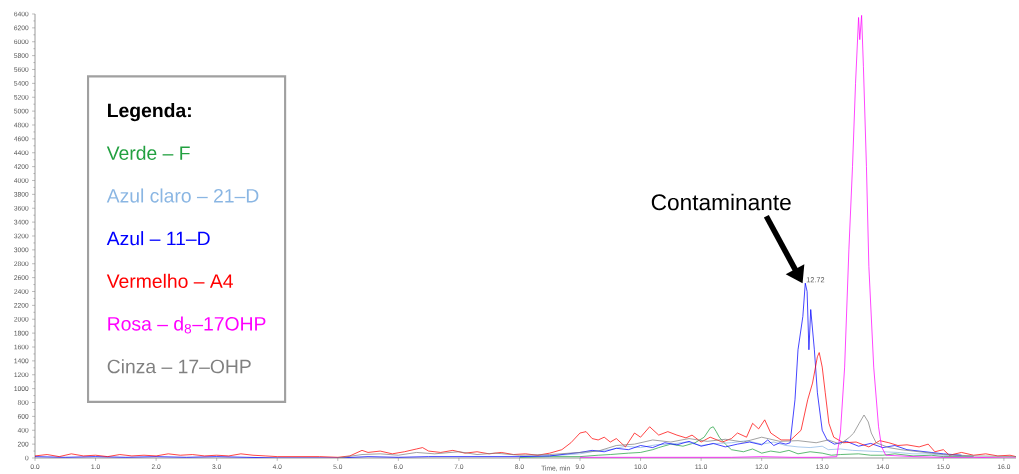 The image size is (1019, 474). I want to click on text: Verde – F, so click(148, 152).